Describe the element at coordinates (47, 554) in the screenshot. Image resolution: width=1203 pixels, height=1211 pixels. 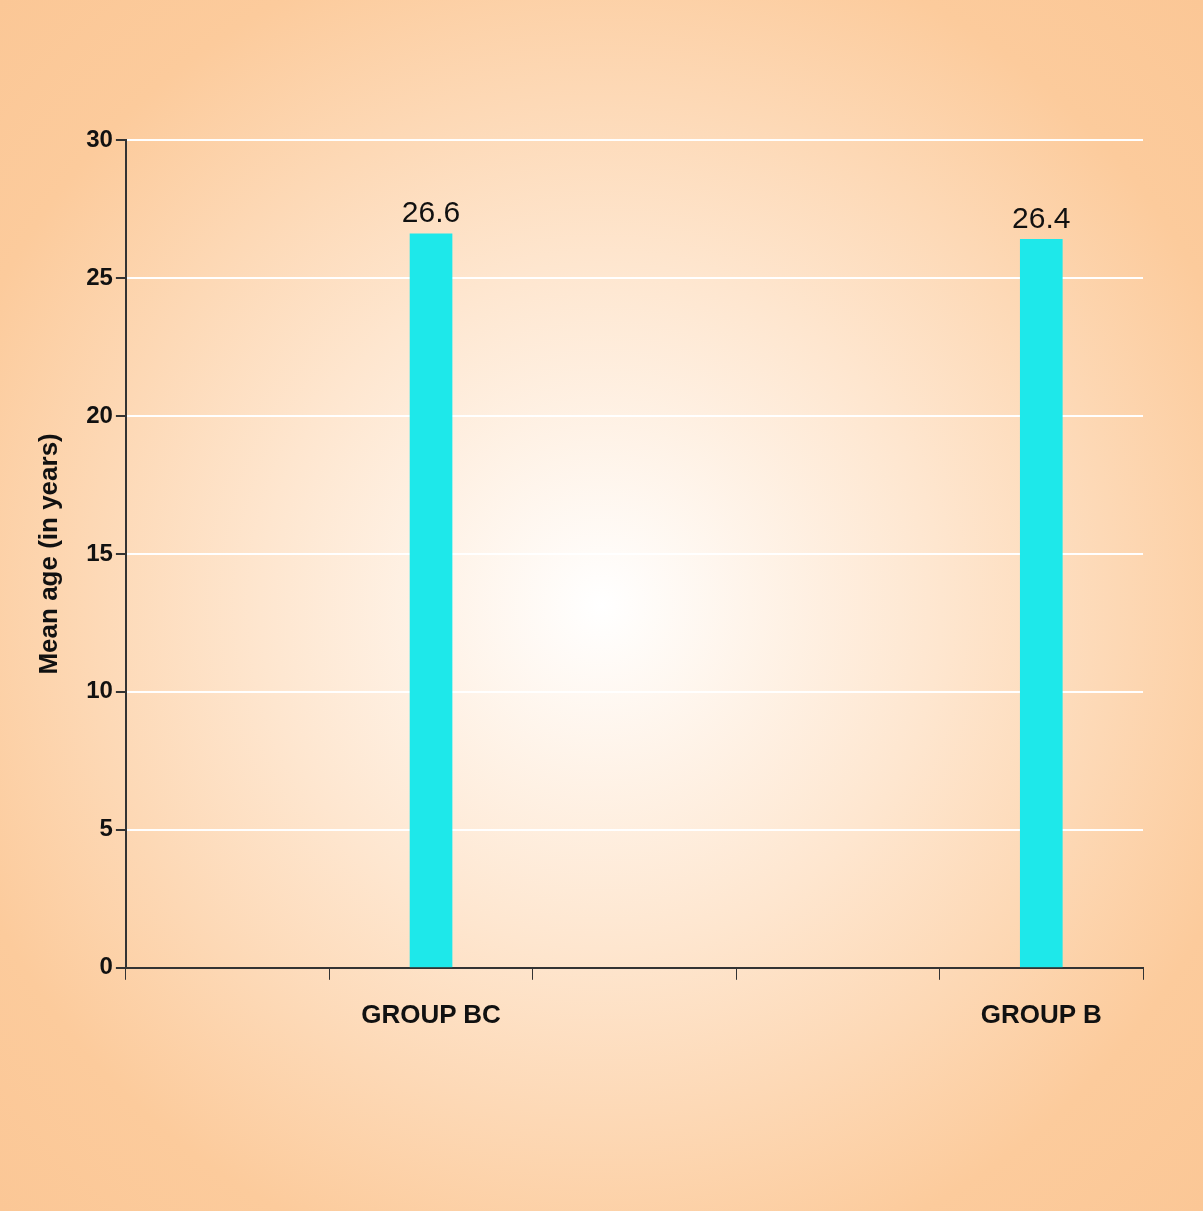
I see `y-axis-title: Mean age (in years)` at that location.